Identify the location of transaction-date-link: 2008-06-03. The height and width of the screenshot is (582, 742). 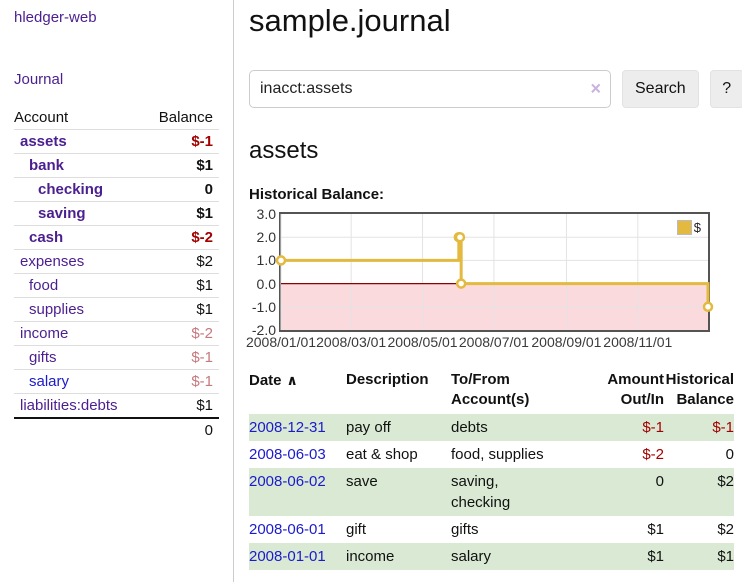
(287, 454).